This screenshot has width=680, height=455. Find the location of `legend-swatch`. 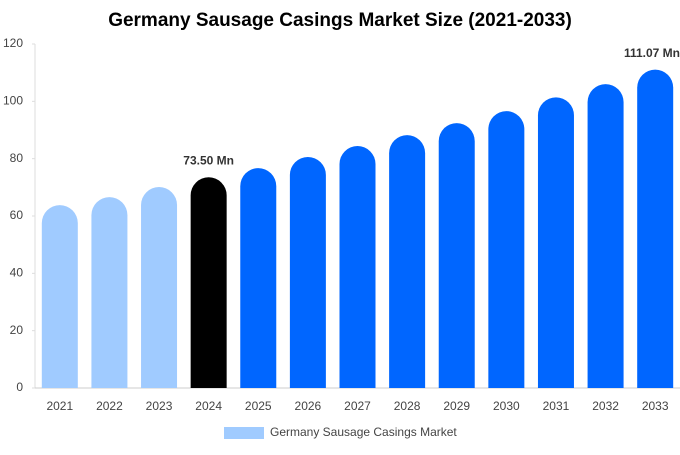

legend-swatch is located at coordinates (244, 433).